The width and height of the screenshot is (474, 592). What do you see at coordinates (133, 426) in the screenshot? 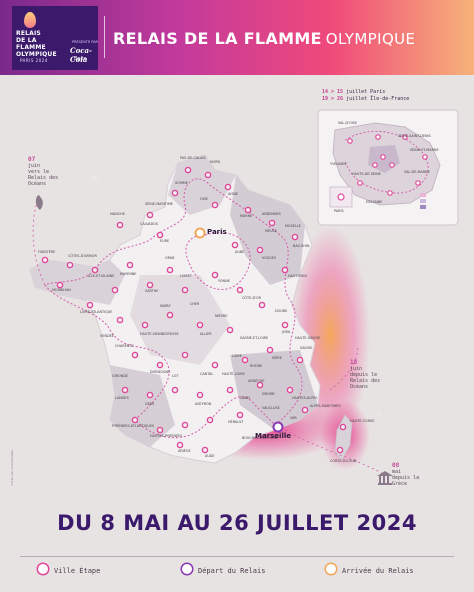
I see `city-label: PYRÉNÉES-ATLANTIQUES` at bounding box center [133, 426].